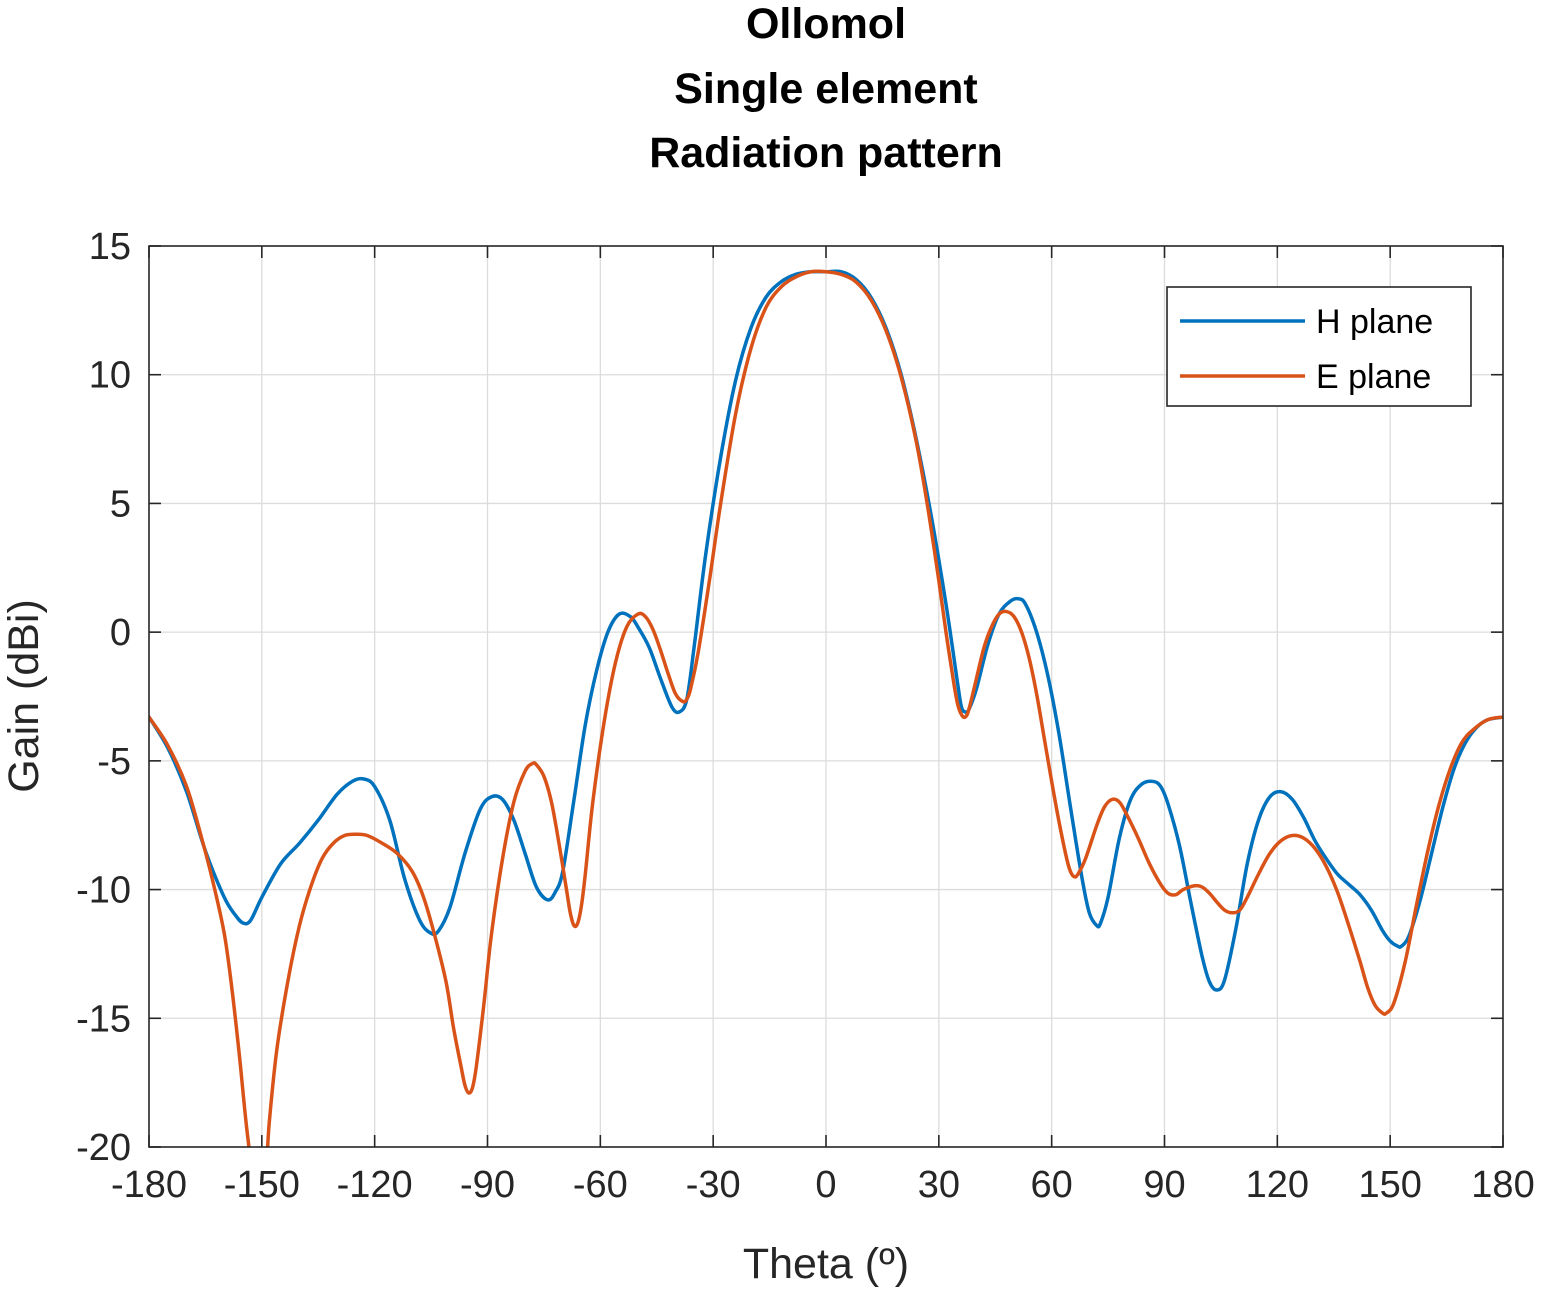 The image size is (1542, 1291). I want to click on legend-box, so click(1319, 346).